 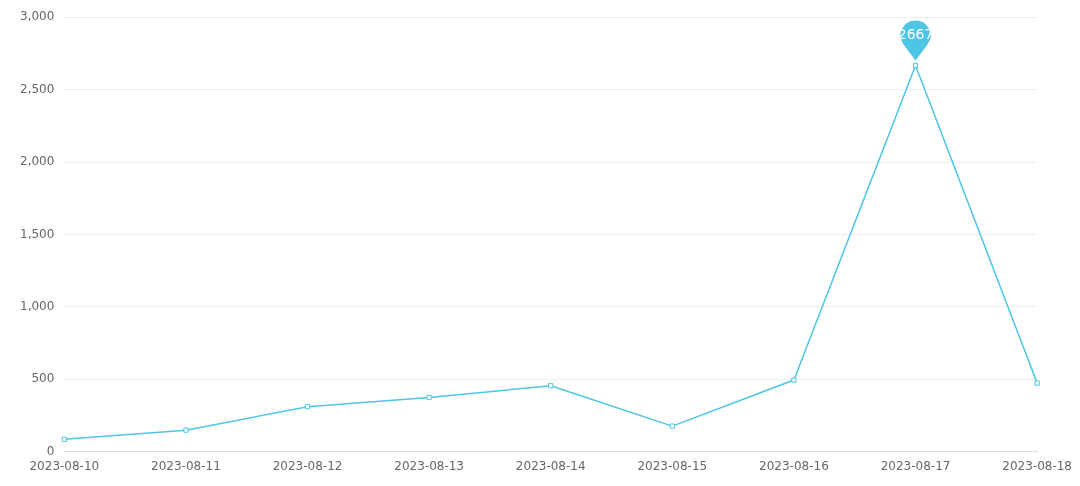 What do you see at coordinates (186, 465) in the screenshot?
I see `x-tick-label: 2023-08-11` at bounding box center [186, 465].